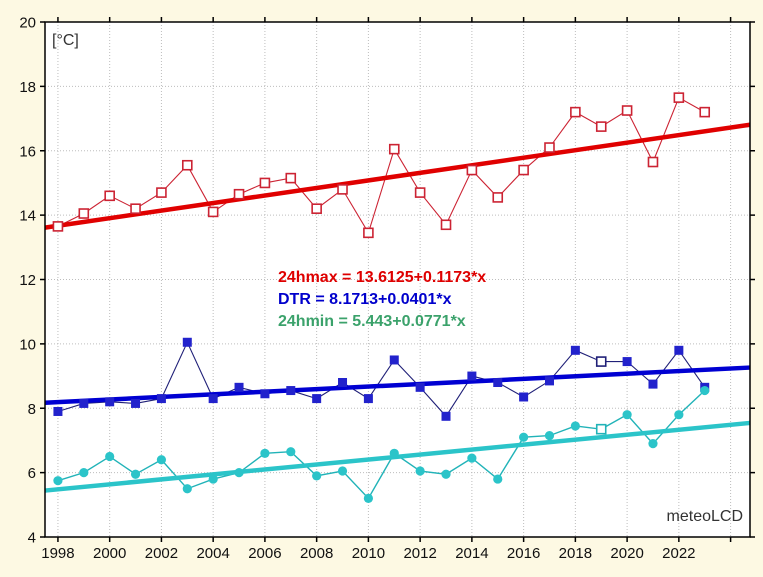 This screenshot has height=577, width=763. Describe the element at coordinates (372, 321) in the screenshot. I see `equation-24hmin: 24hmin = 5.443+0.0771*x` at that location.